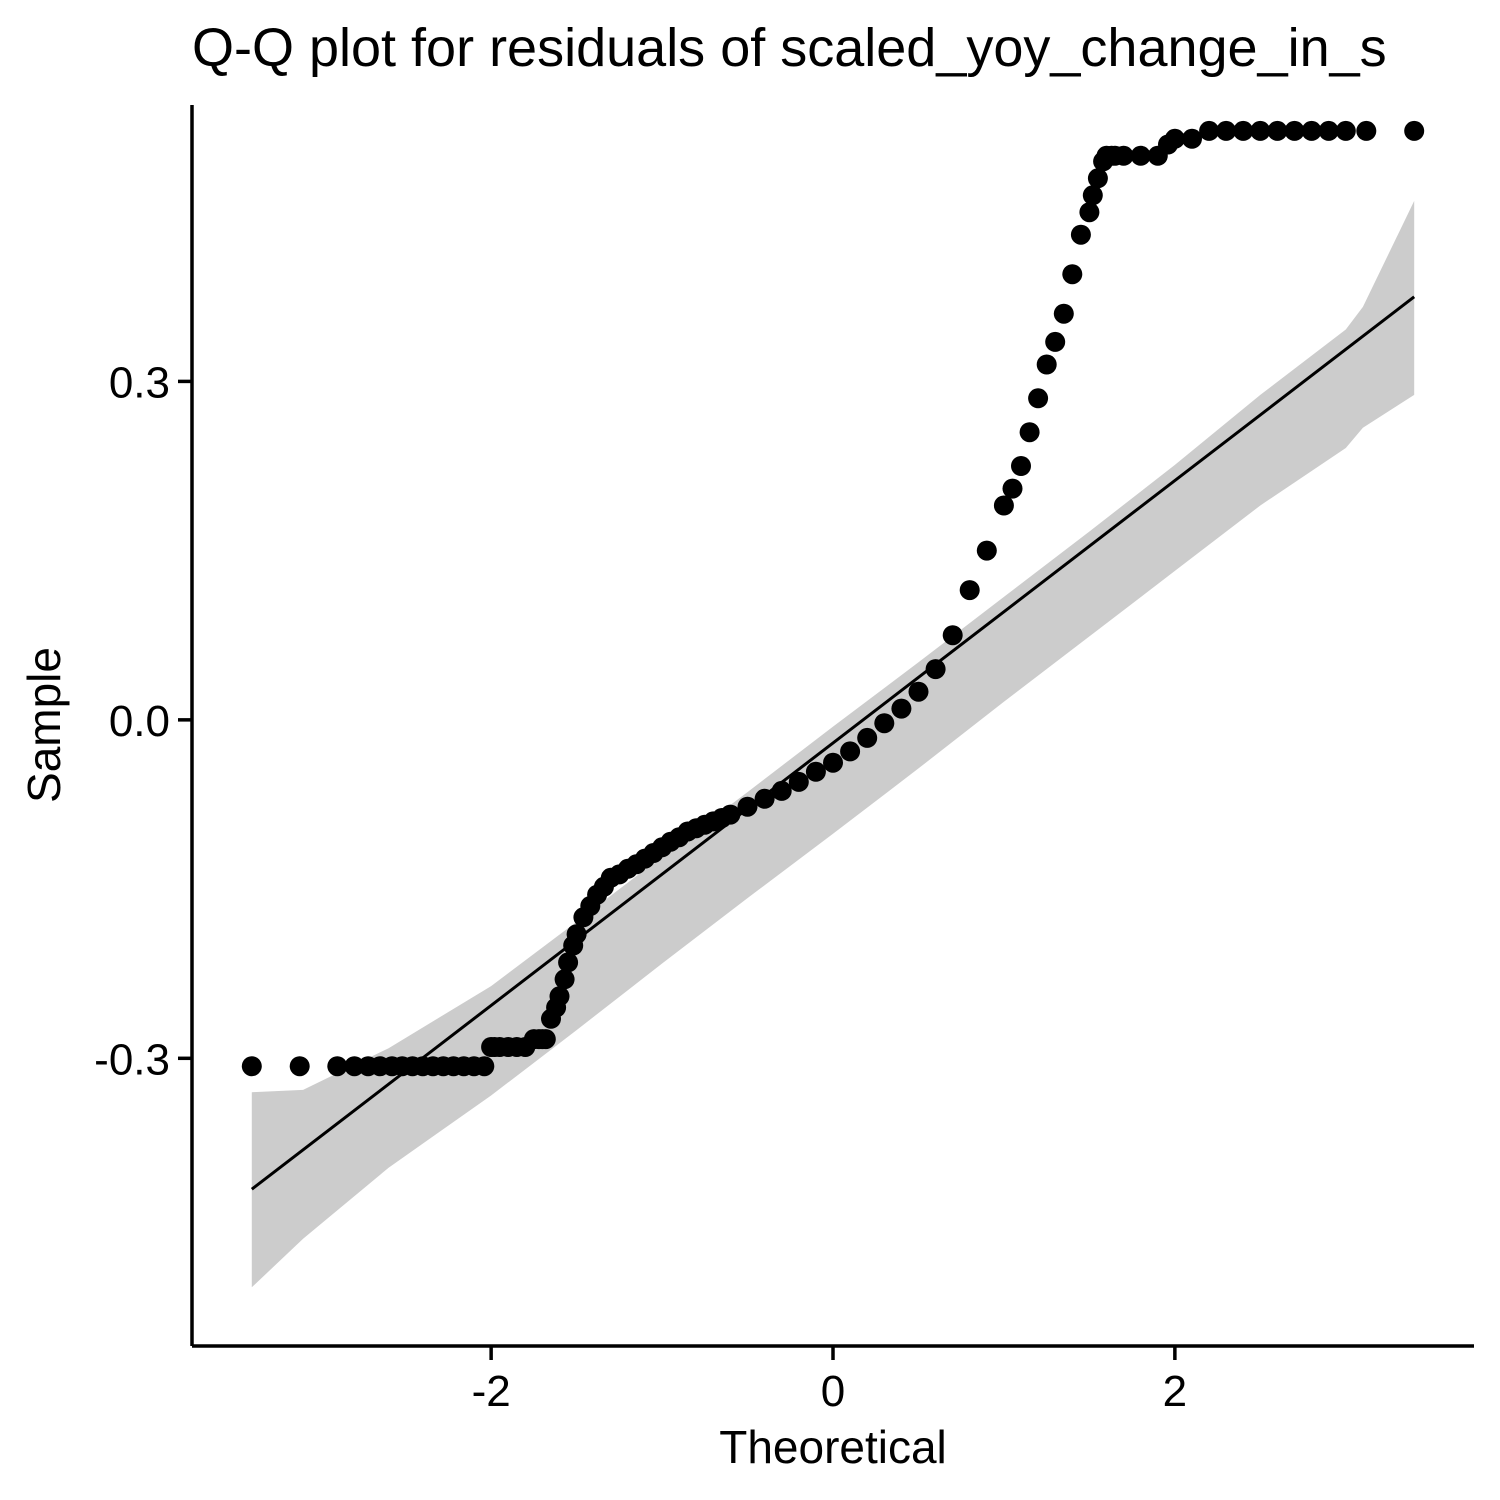 Image resolution: width=1500 pixels, height=1500 pixels. Describe the element at coordinates (833, 1391) in the screenshot. I see `x-tick-label: 0` at that location.